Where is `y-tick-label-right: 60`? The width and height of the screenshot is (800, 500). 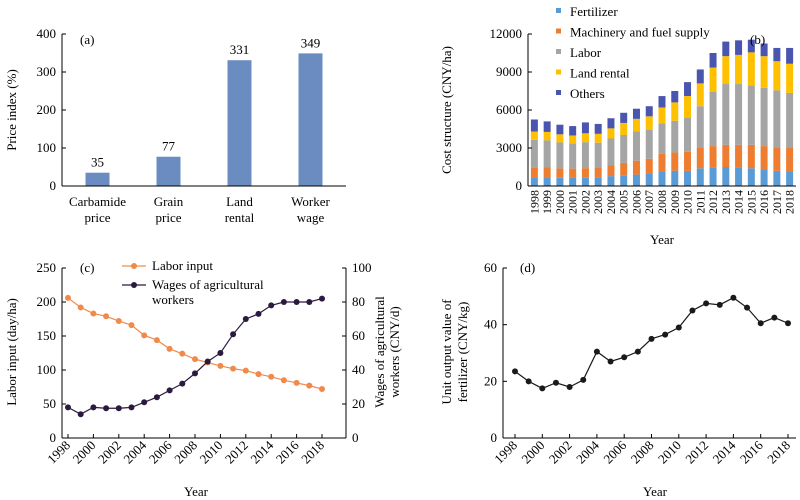
y-tick-label-right: 60 is located at coordinates (358, 335).